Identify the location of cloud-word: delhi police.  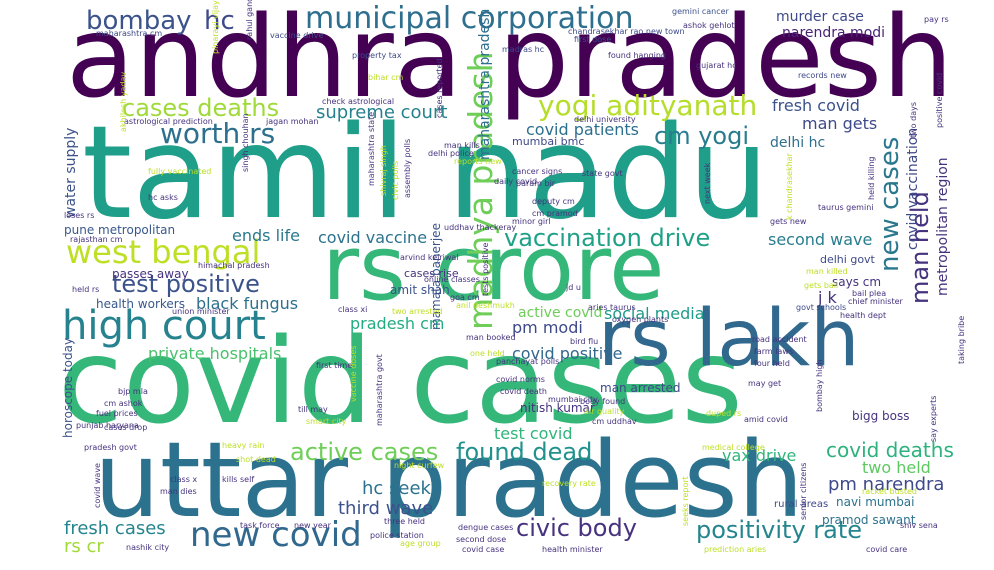
(451, 153).